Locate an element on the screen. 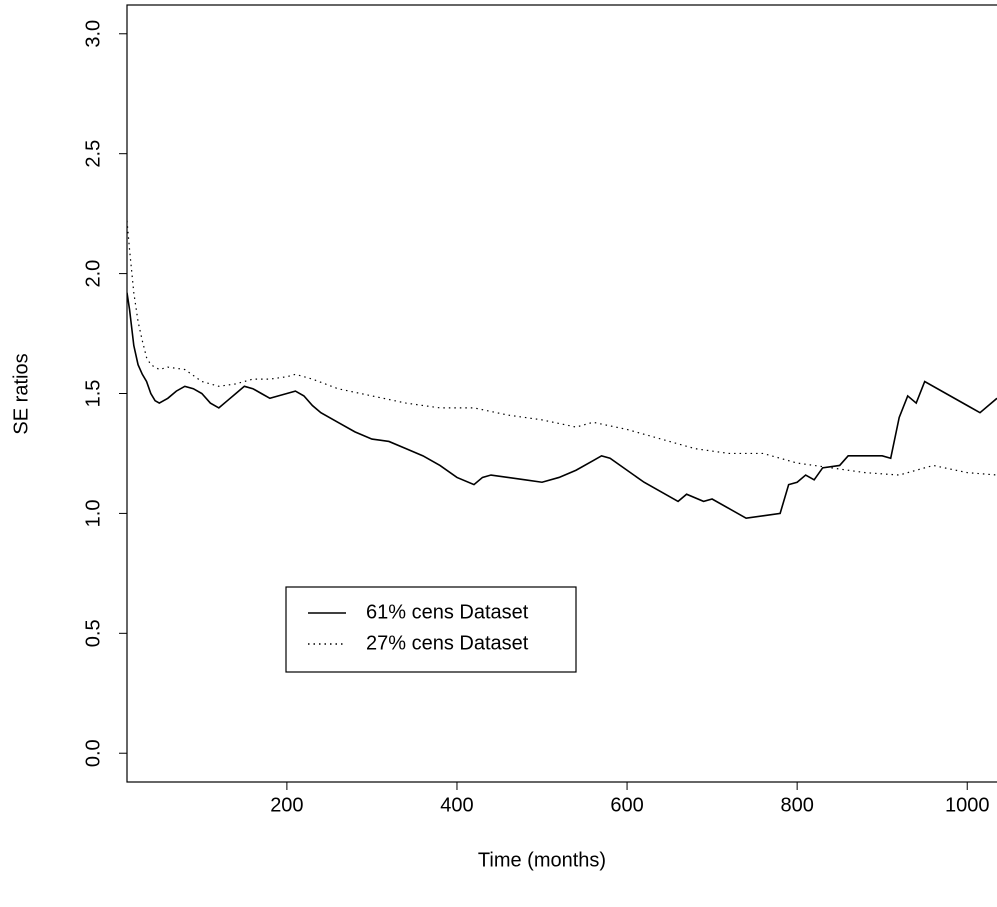 The height and width of the screenshot is (907, 997). y-tick-label: 0.0 is located at coordinates (93, 753).